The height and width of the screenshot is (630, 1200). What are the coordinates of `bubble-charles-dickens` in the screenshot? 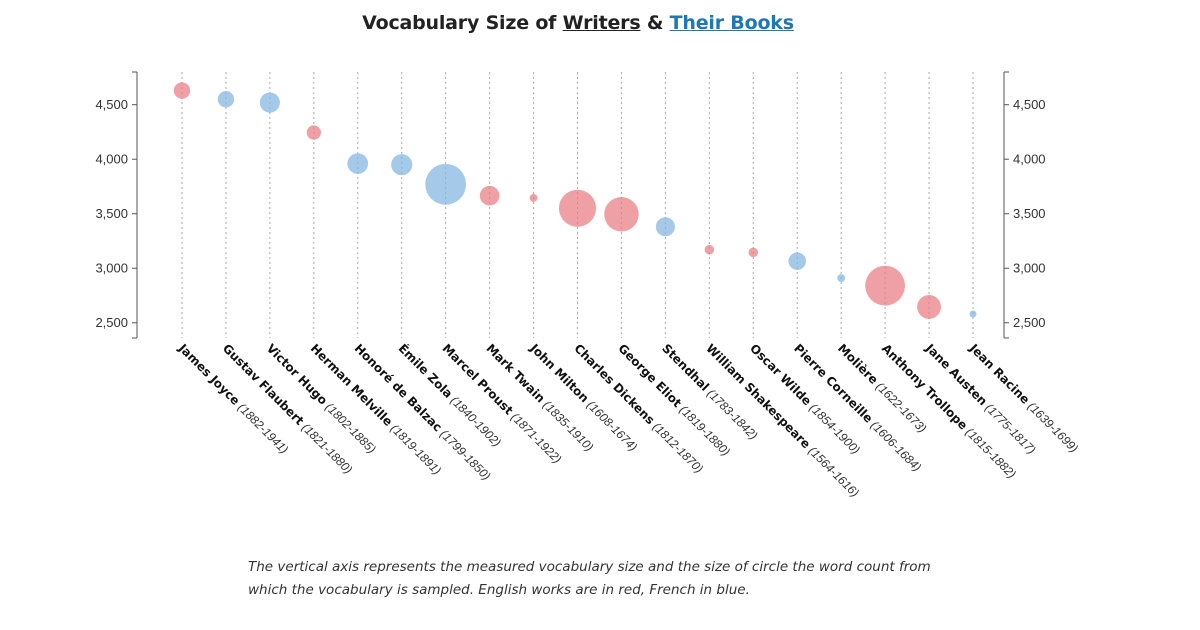 It's located at (577, 208).